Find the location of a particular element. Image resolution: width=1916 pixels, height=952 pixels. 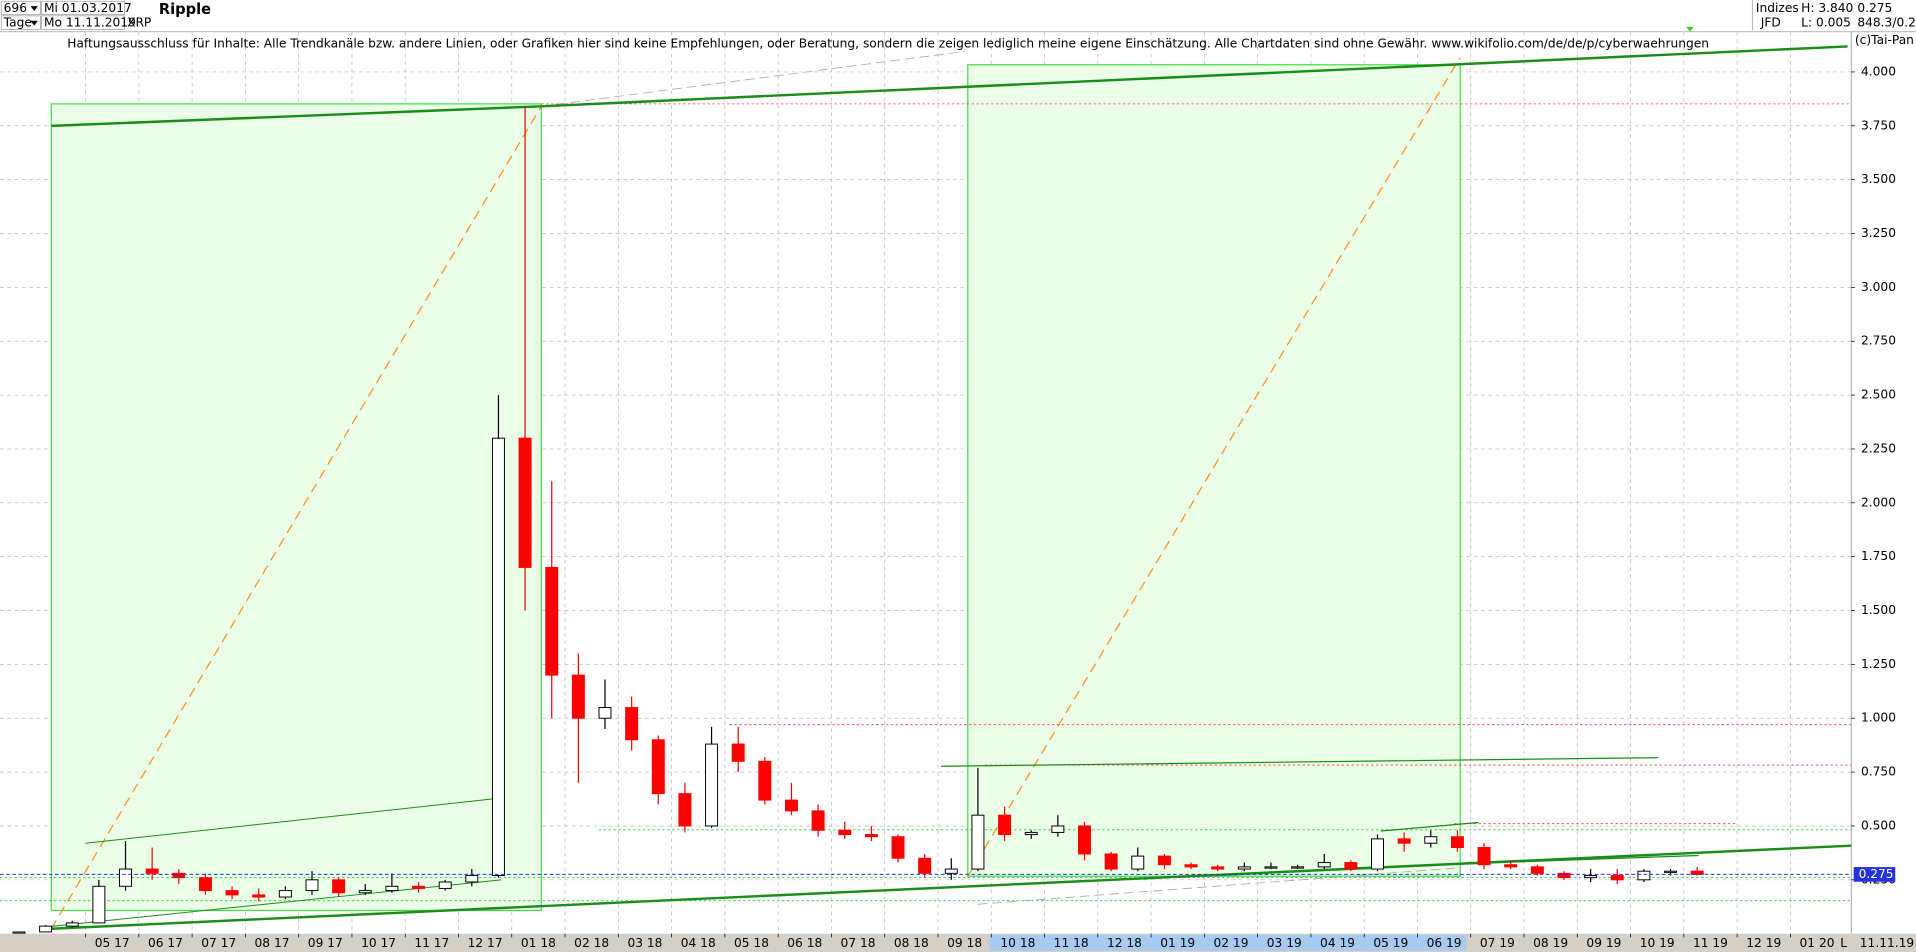

x-tick-label: 09 18 is located at coordinates (964, 943).